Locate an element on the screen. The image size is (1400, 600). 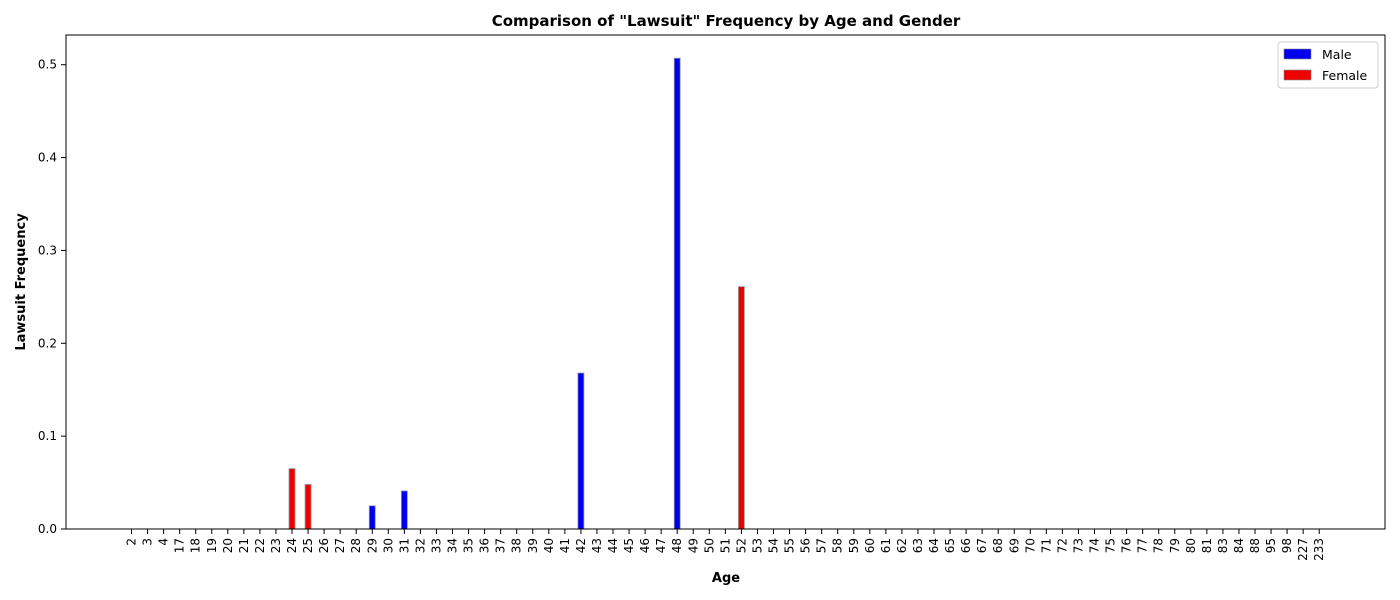
x-tick-label: 29 is located at coordinates (372, 545).